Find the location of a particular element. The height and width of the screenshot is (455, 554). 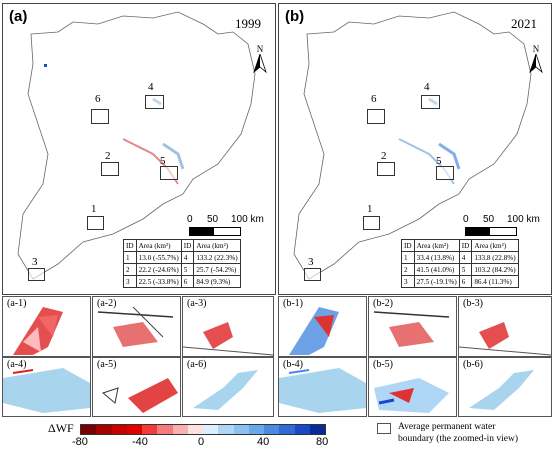

scale-mid: 50 is located at coordinates (489, 219).